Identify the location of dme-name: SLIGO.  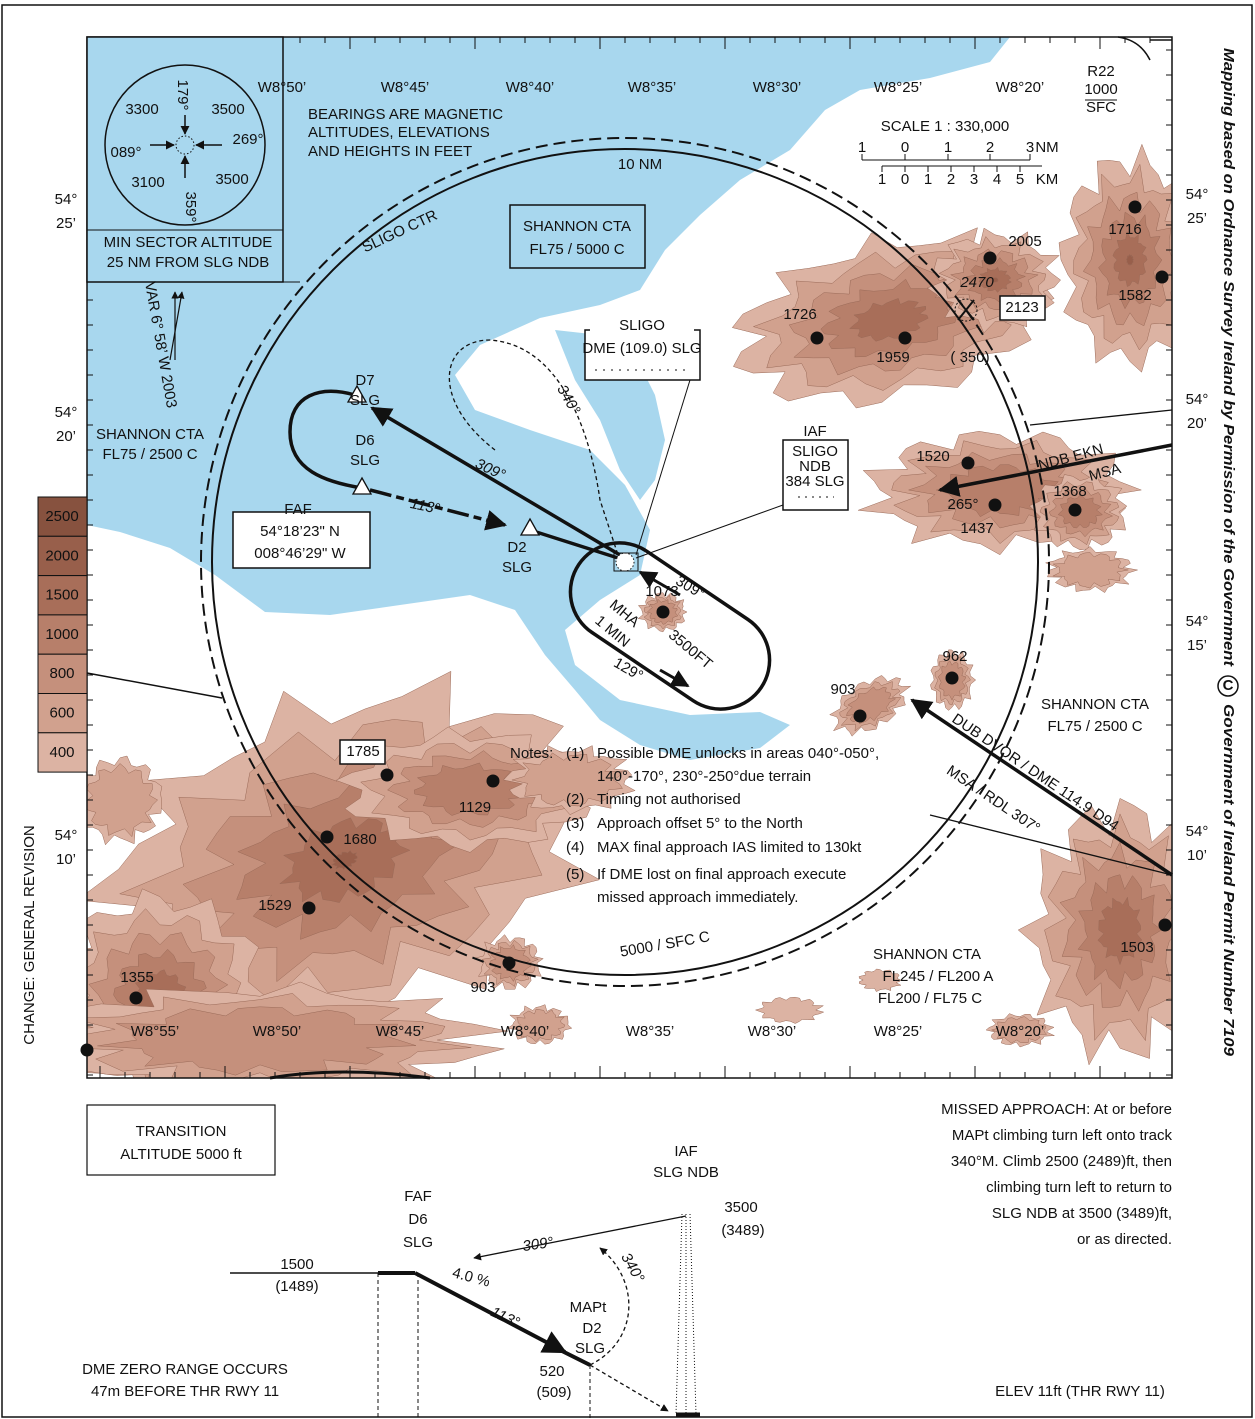
(642, 325).